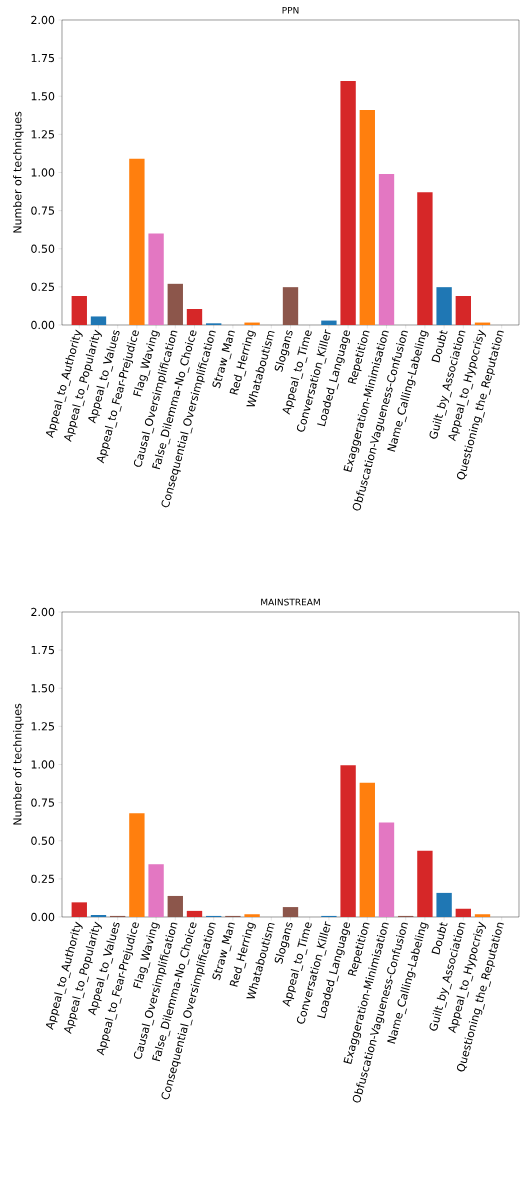  I want to click on chart-title: PPN, so click(290, 10).